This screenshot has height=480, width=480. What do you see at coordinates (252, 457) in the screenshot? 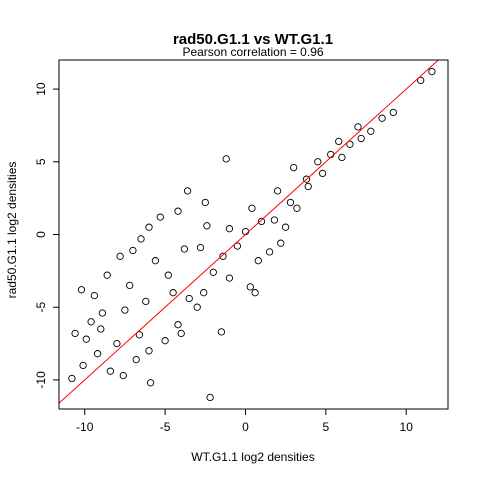
I see `x-axis-label: WT.G1.1 log2 densities` at bounding box center [252, 457].